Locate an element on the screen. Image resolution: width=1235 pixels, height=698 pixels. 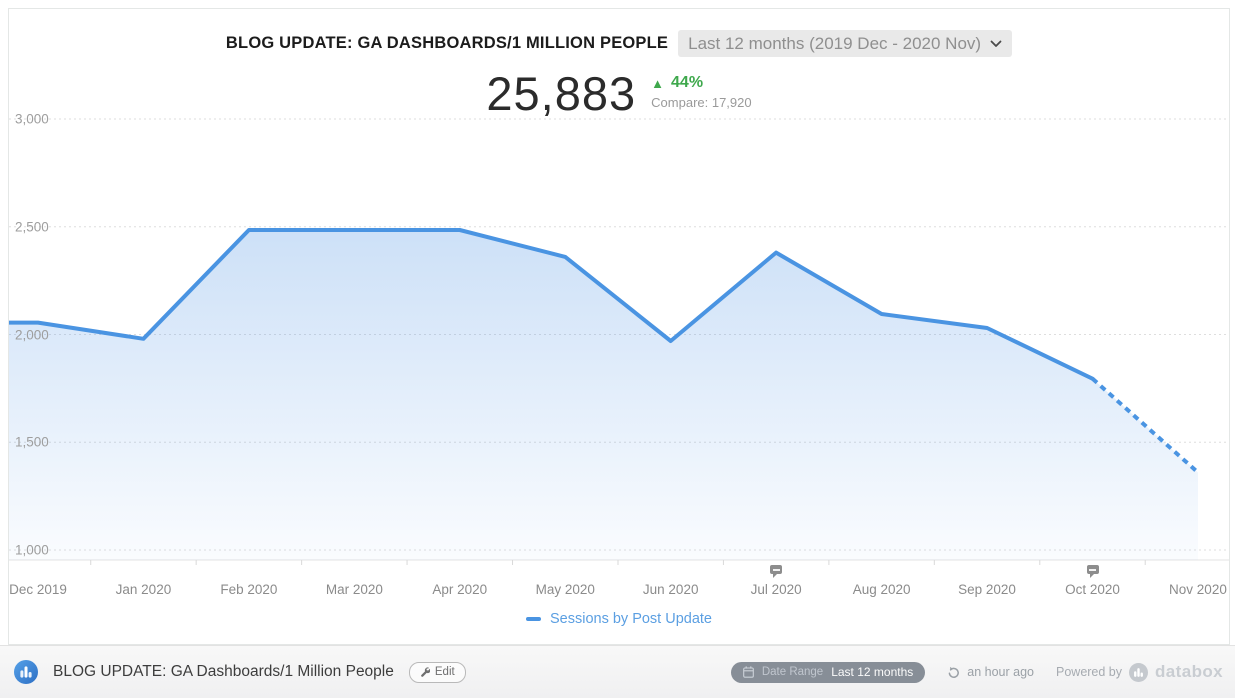
edit-button: Edit is located at coordinates (437, 672).